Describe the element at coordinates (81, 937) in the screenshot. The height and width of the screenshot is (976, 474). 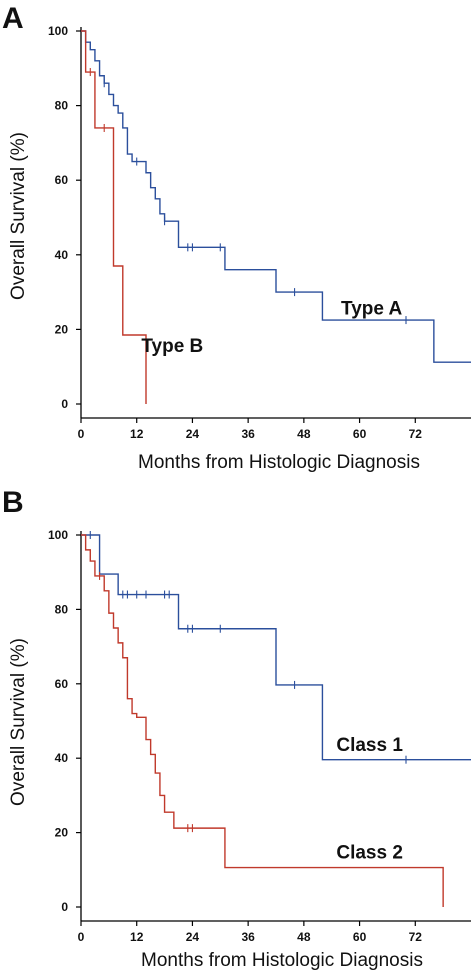
I see `panel-b-x-tick-label: 0` at that location.